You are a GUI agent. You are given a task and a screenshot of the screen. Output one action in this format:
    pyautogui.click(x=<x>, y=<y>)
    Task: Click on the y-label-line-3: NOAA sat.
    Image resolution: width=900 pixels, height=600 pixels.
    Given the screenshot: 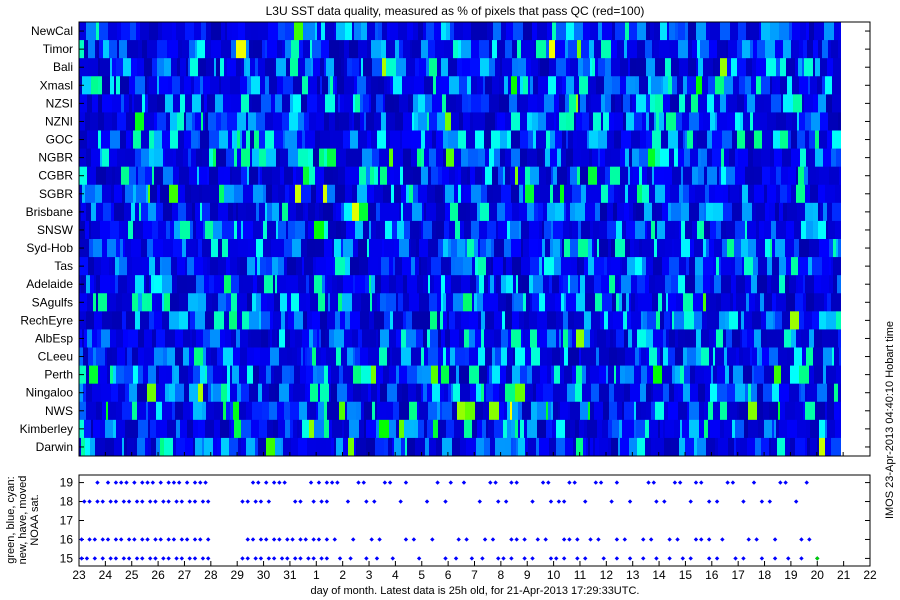 What is the action you would take?
    pyautogui.click(x=35, y=519)
    